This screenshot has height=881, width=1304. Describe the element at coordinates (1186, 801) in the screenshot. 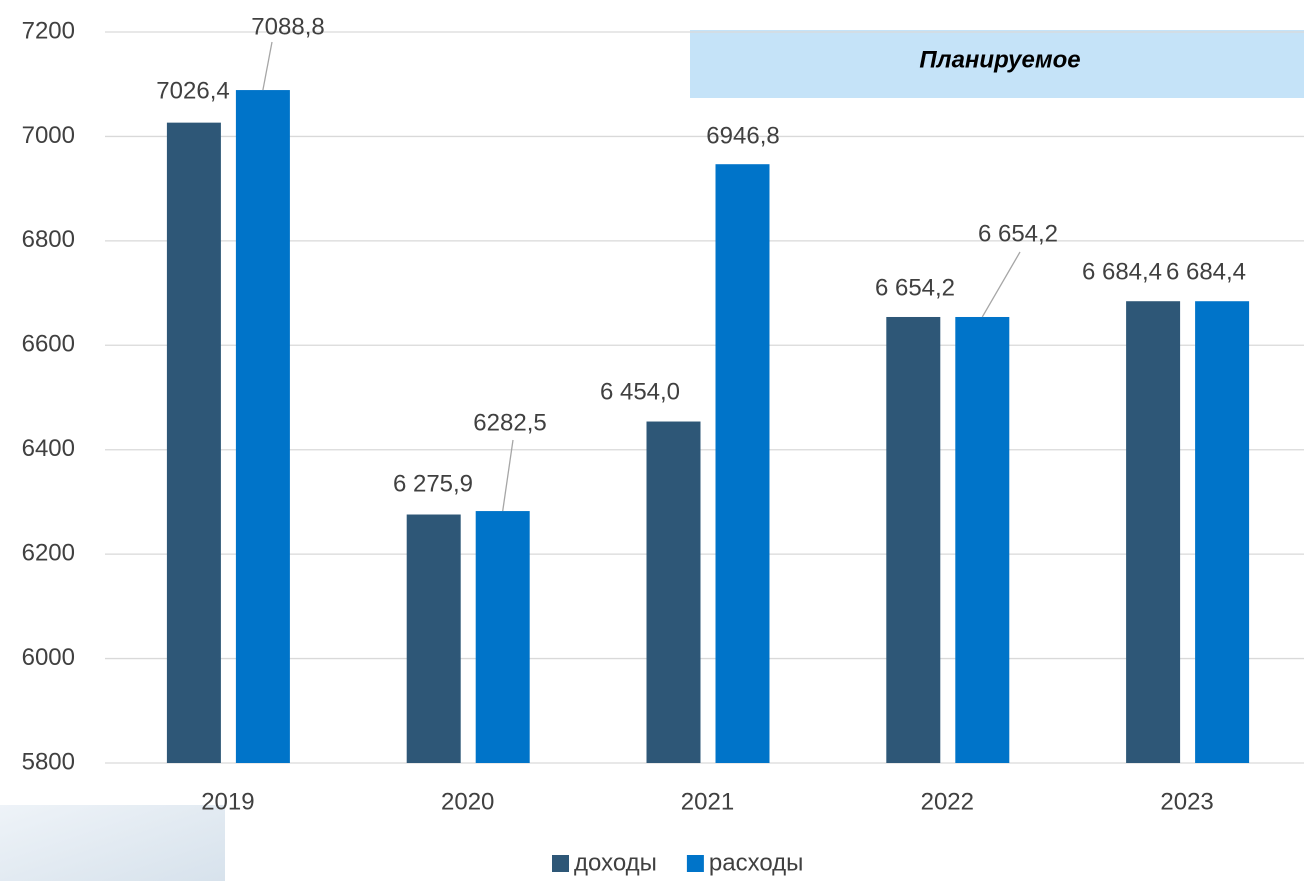

I see `x-tick-label: 2023` at that location.